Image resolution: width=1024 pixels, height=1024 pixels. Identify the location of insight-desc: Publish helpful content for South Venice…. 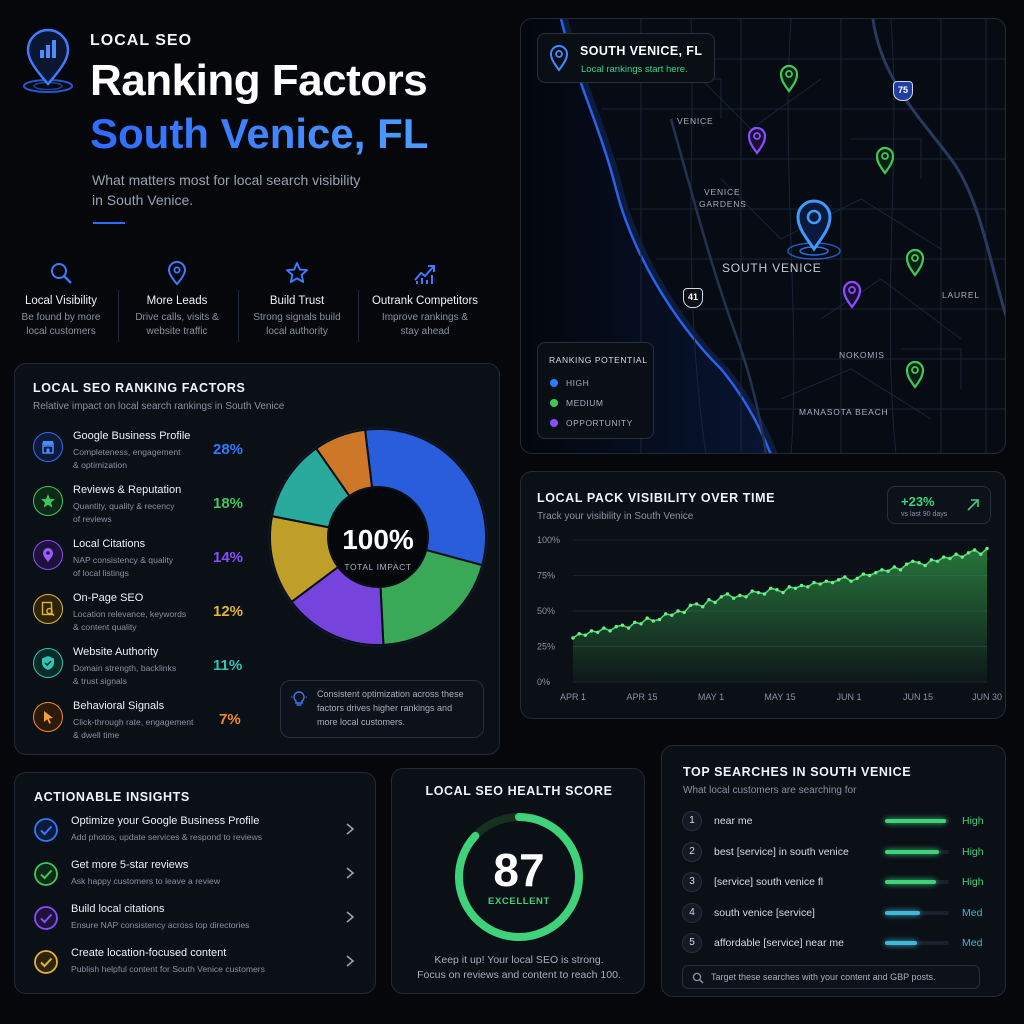
(168, 969).